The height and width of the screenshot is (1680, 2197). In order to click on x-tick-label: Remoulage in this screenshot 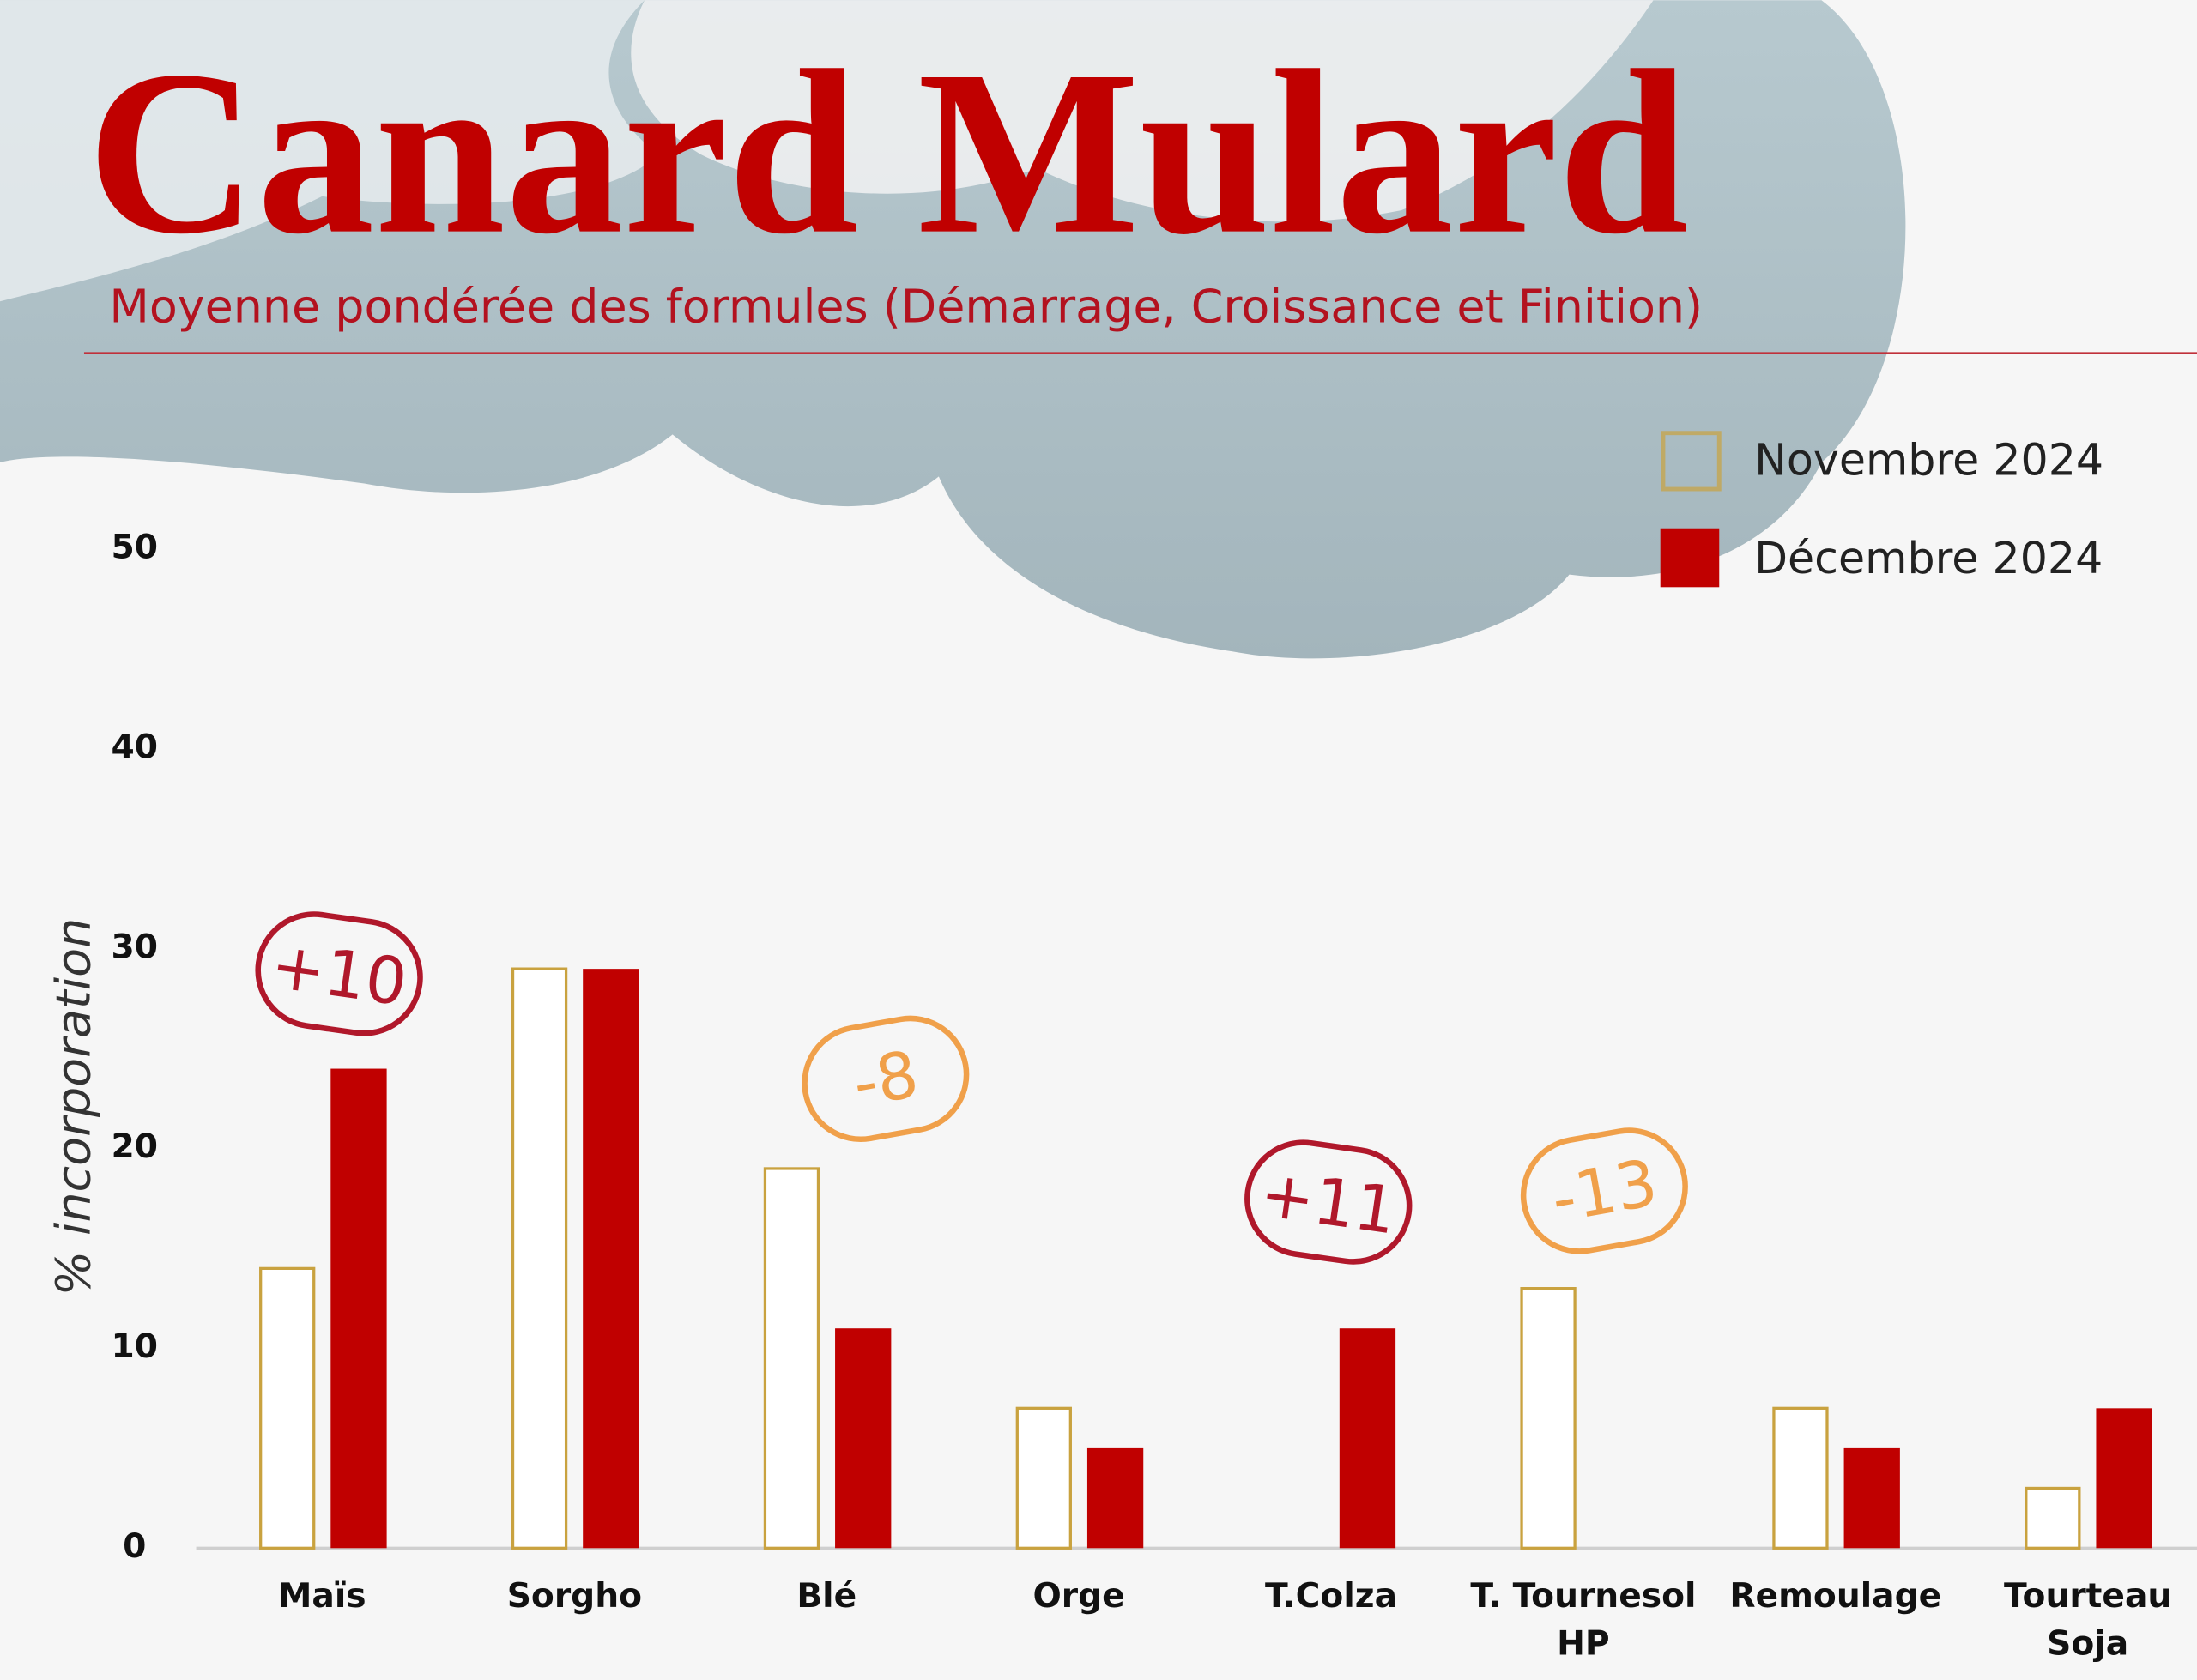, I will do `click(1835, 1596)`.